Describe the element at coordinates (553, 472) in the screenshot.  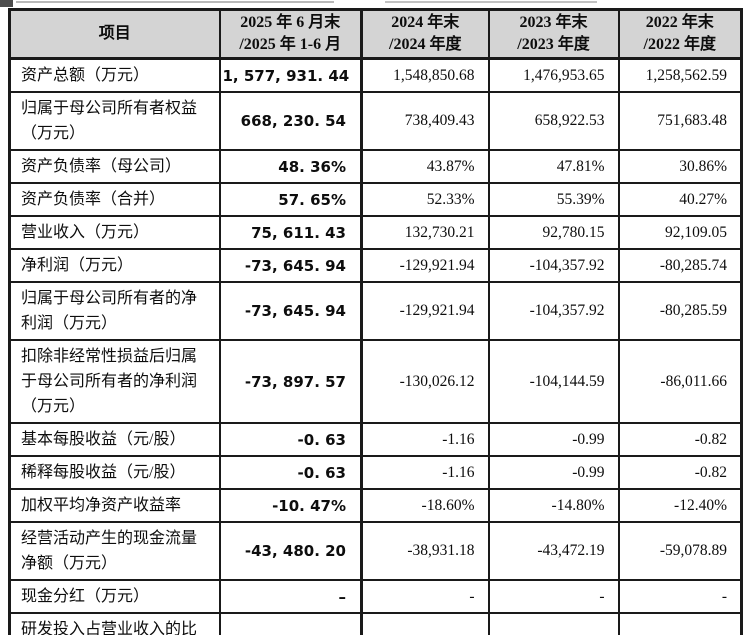
I see `cell-2023: -0.99` at that location.